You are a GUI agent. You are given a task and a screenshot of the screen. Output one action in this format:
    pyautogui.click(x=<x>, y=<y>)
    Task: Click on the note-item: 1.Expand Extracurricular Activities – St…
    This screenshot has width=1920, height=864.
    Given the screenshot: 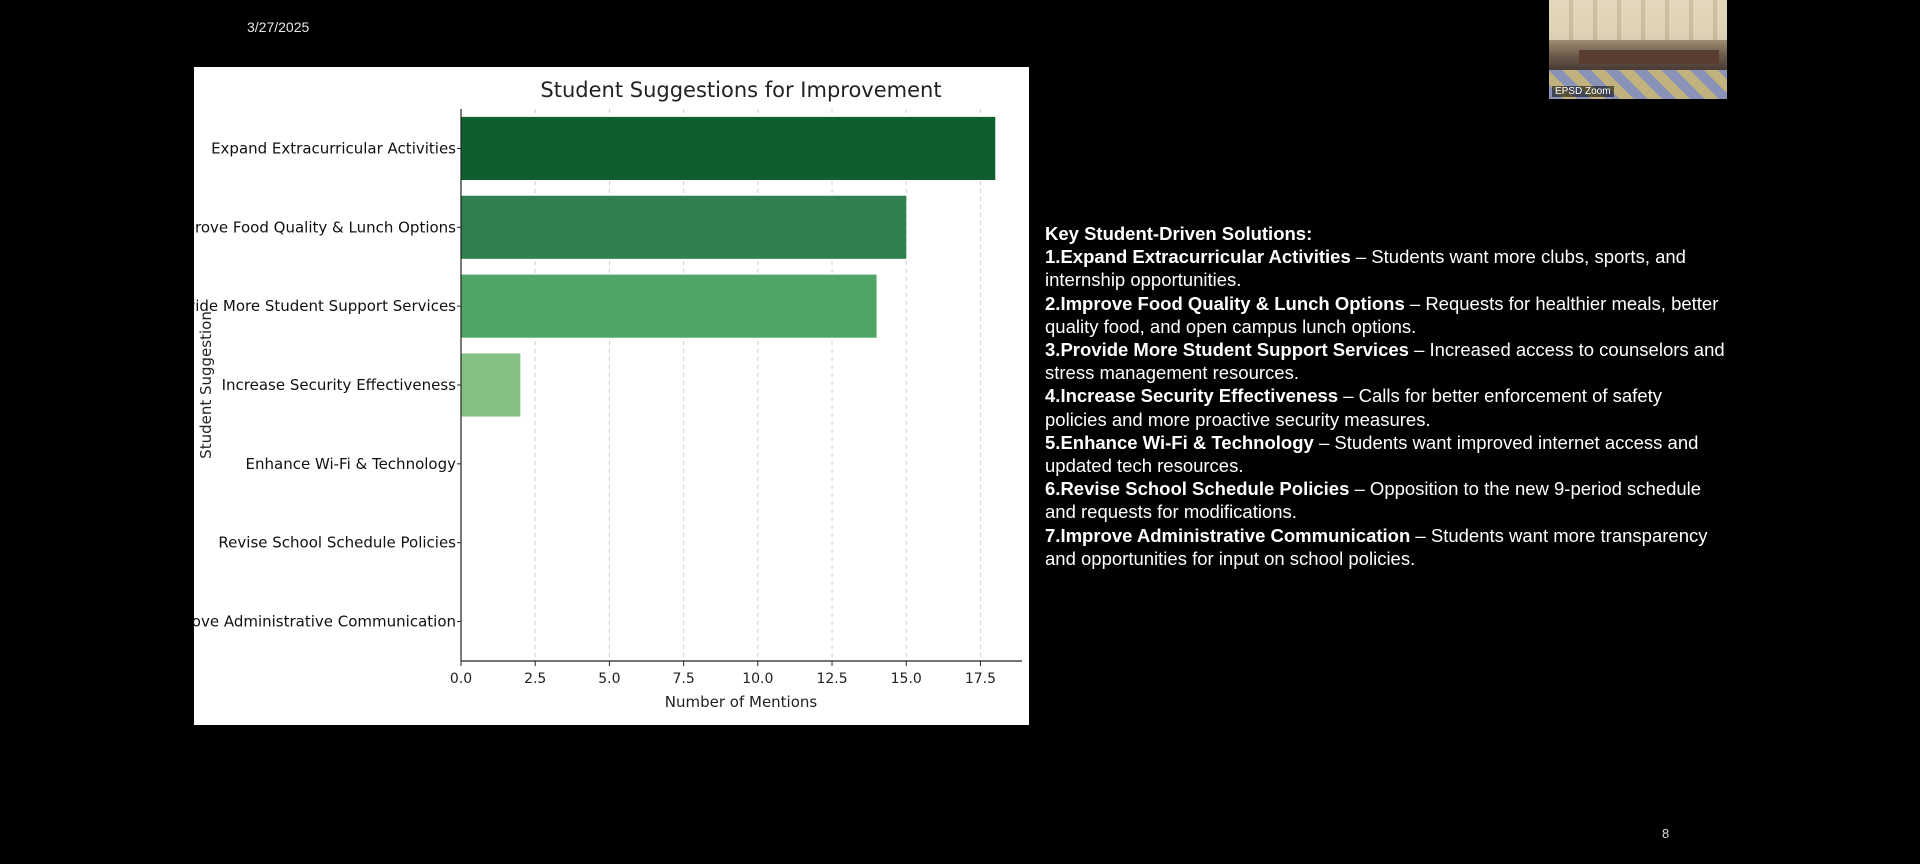 What is the action you would take?
    pyautogui.click(x=1385, y=268)
    